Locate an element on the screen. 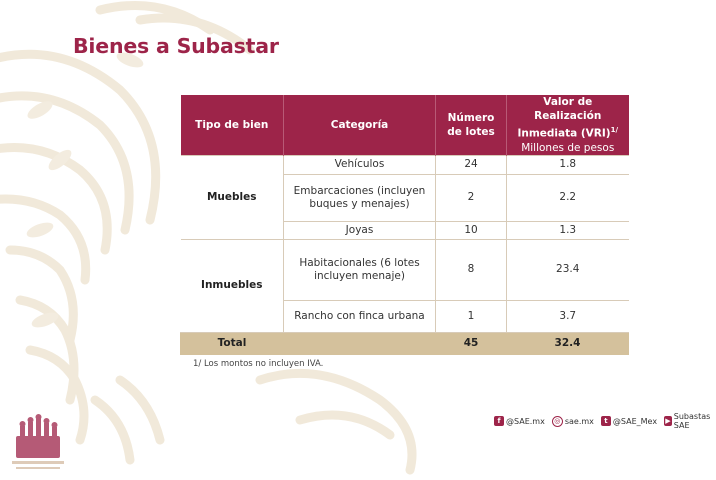 The image size is (716, 480). youtube-link: ▶ Subastas SAE is located at coordinates (690, 421).